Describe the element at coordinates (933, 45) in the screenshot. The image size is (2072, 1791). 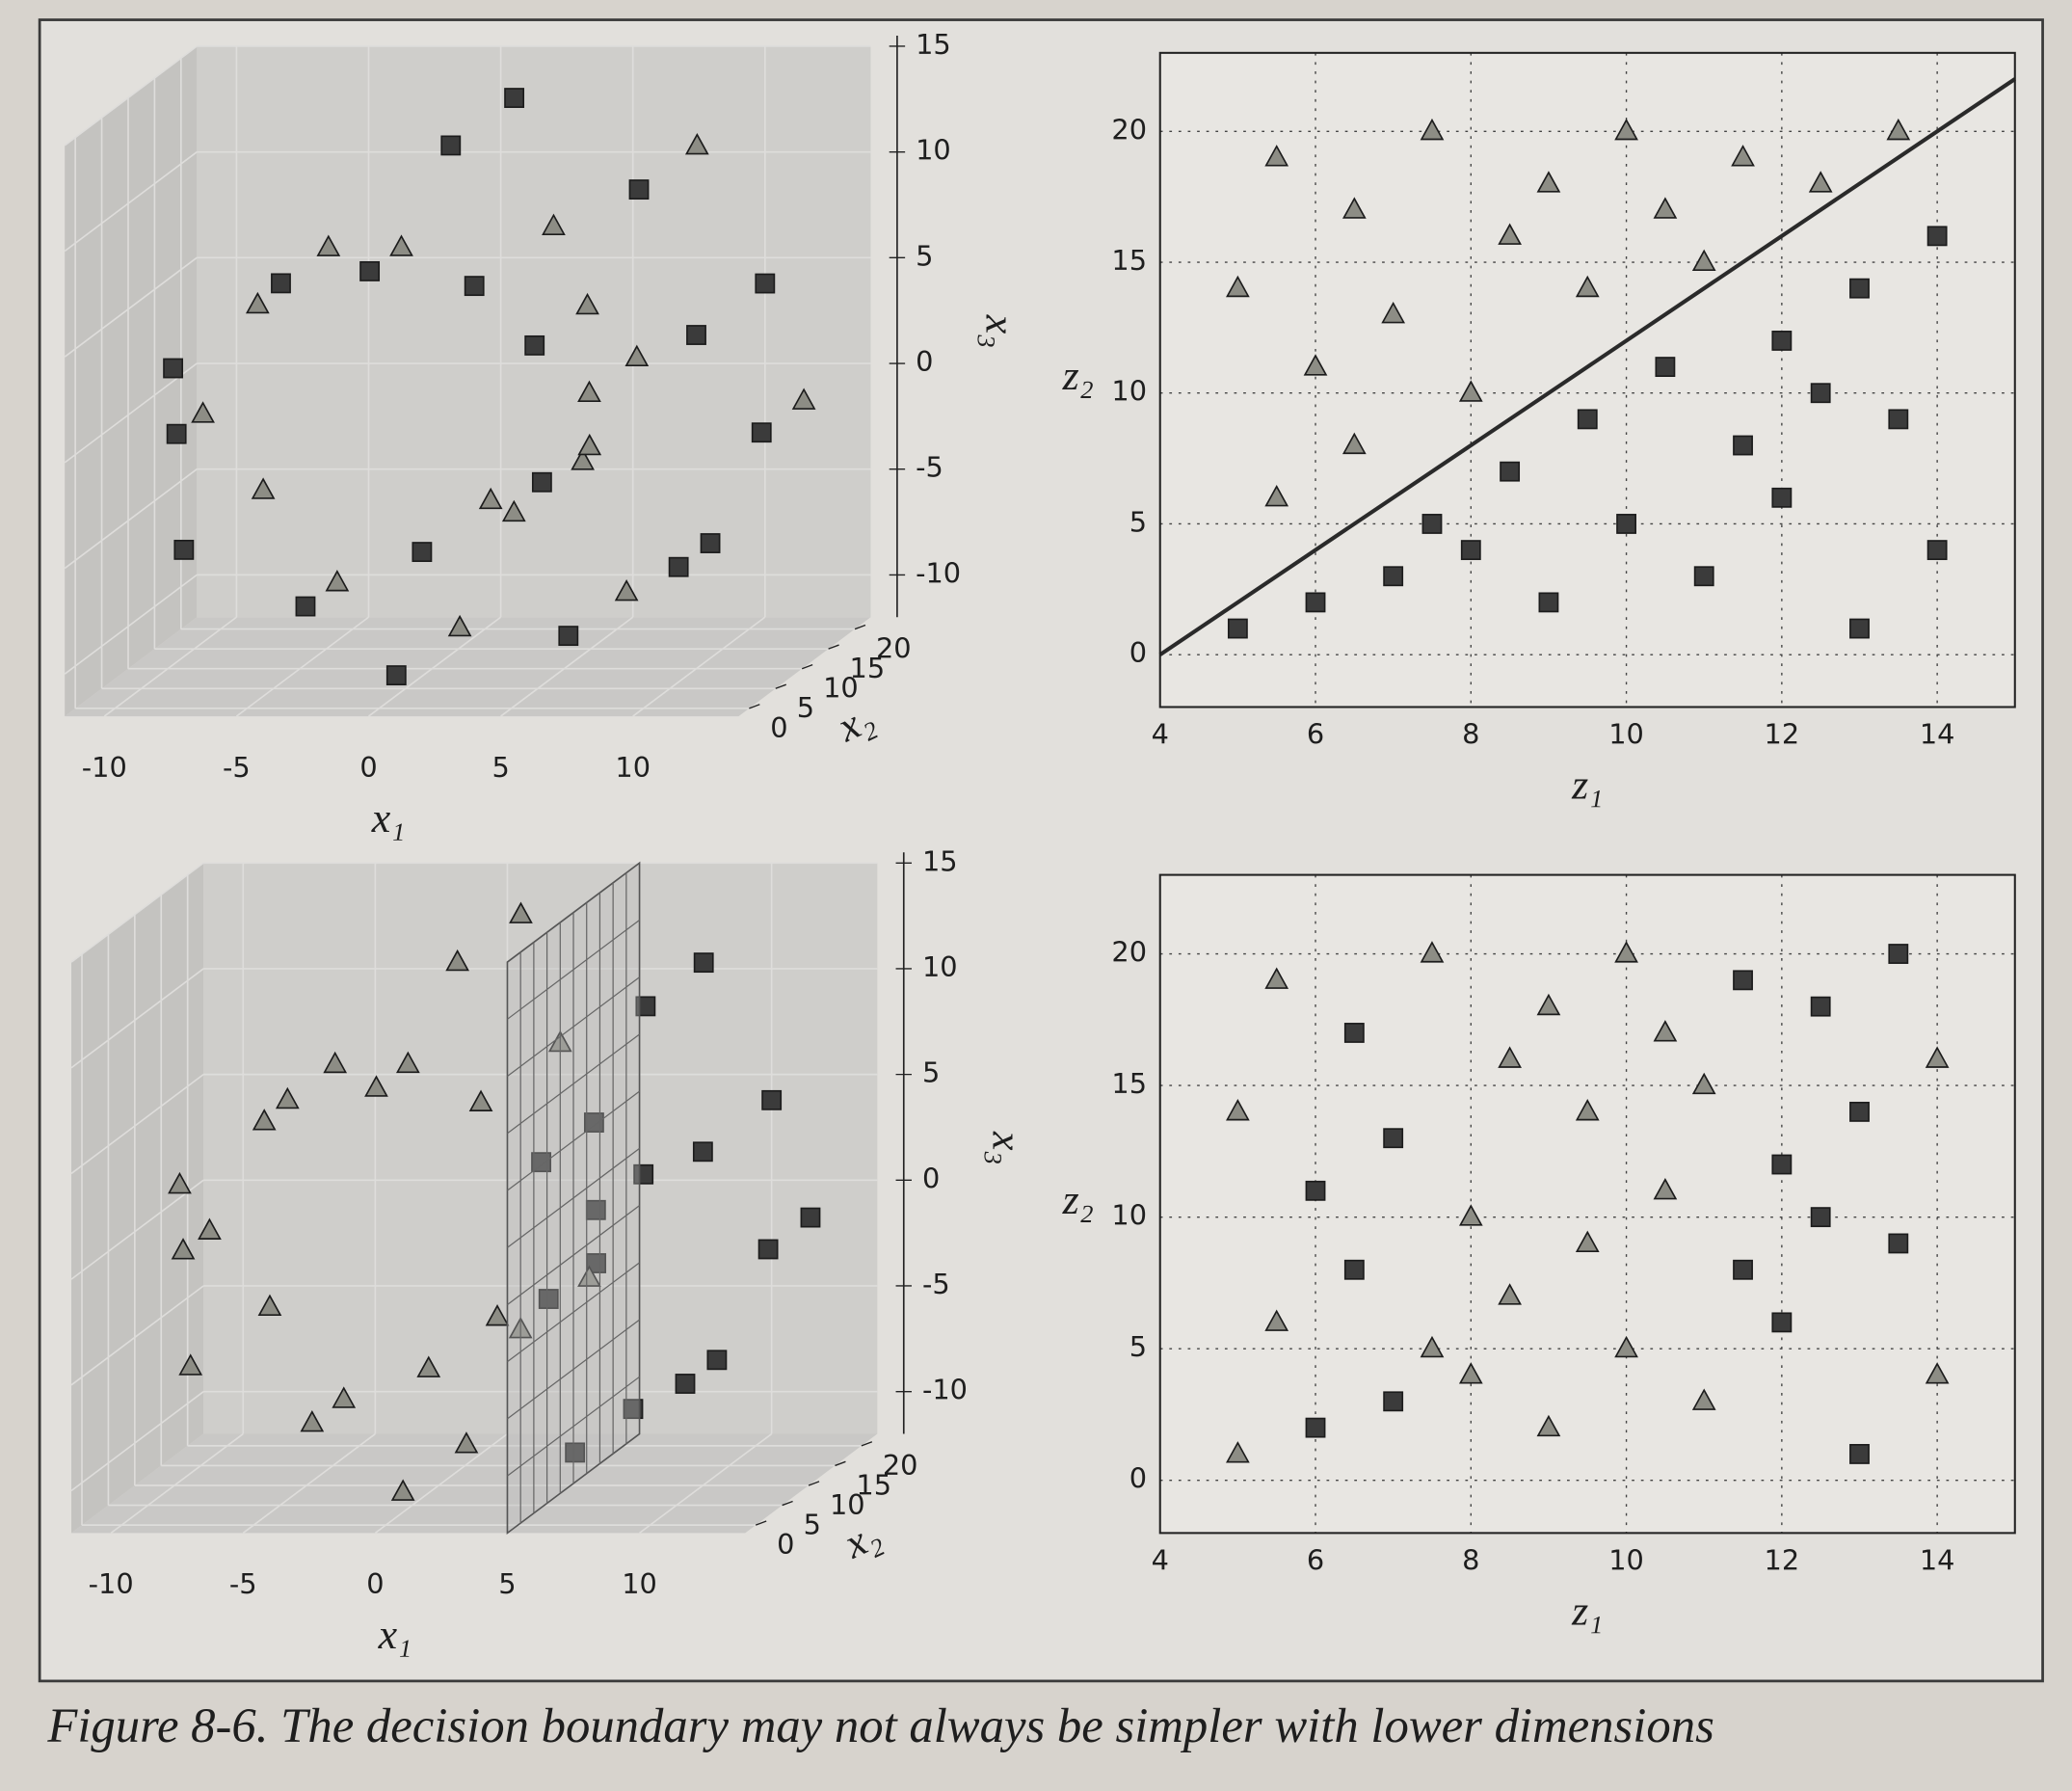
I see `z-tick-label: 15` at that location.